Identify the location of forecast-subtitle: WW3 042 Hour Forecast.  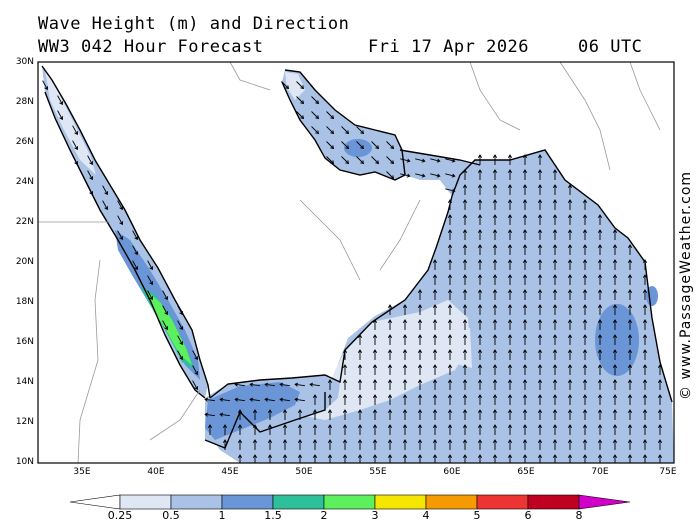
(151, 47).